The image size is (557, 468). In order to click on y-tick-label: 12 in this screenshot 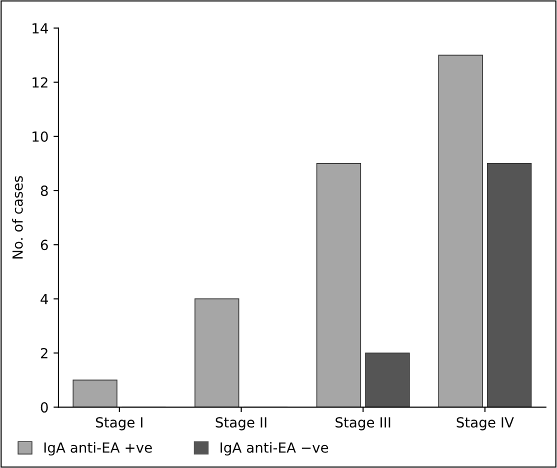, I will do `click(40, 82)`.